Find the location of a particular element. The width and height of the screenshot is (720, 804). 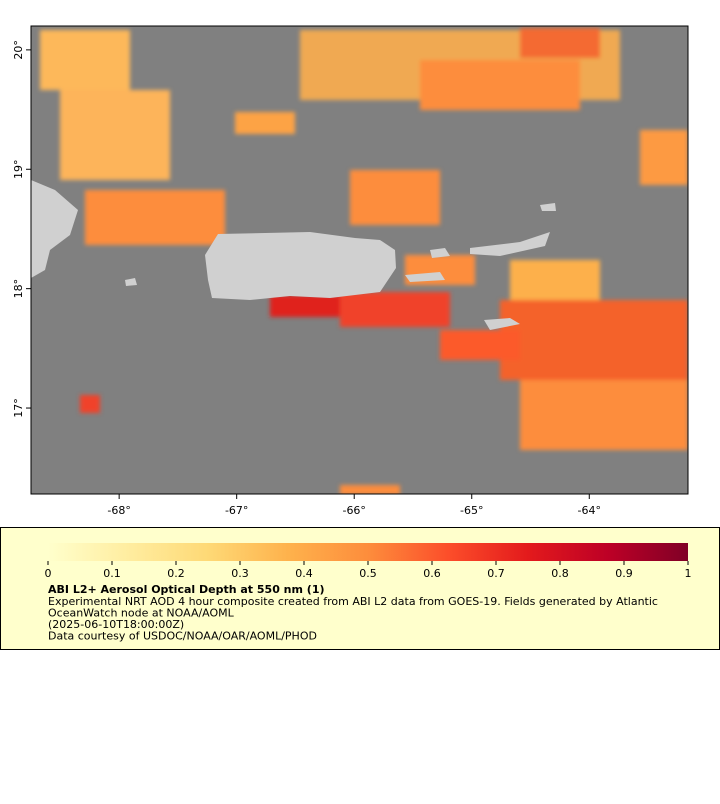

x-tick-label: -64° is located at coordinates (589, 510).